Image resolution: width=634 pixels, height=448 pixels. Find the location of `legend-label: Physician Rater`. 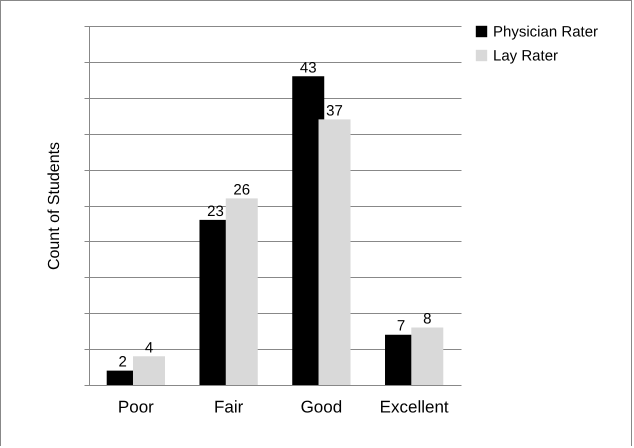

legend-label: Physician Rater is located at coordinates (545, 32).